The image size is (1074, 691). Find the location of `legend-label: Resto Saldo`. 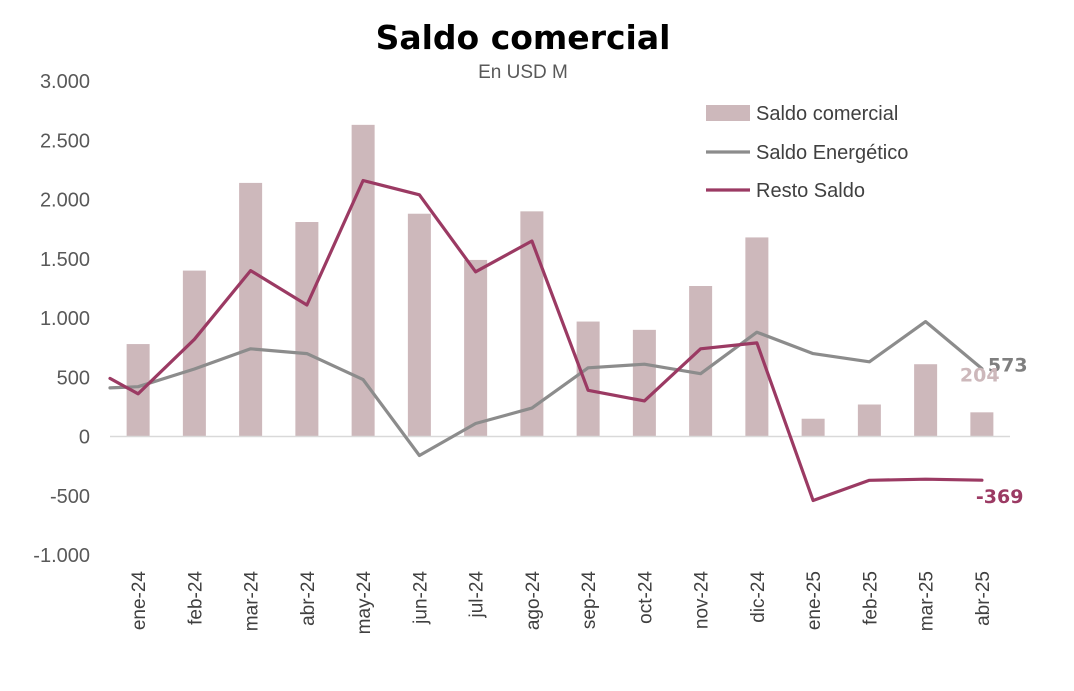

legend-label: Resto Saldo is located at coordinates (810, 191).